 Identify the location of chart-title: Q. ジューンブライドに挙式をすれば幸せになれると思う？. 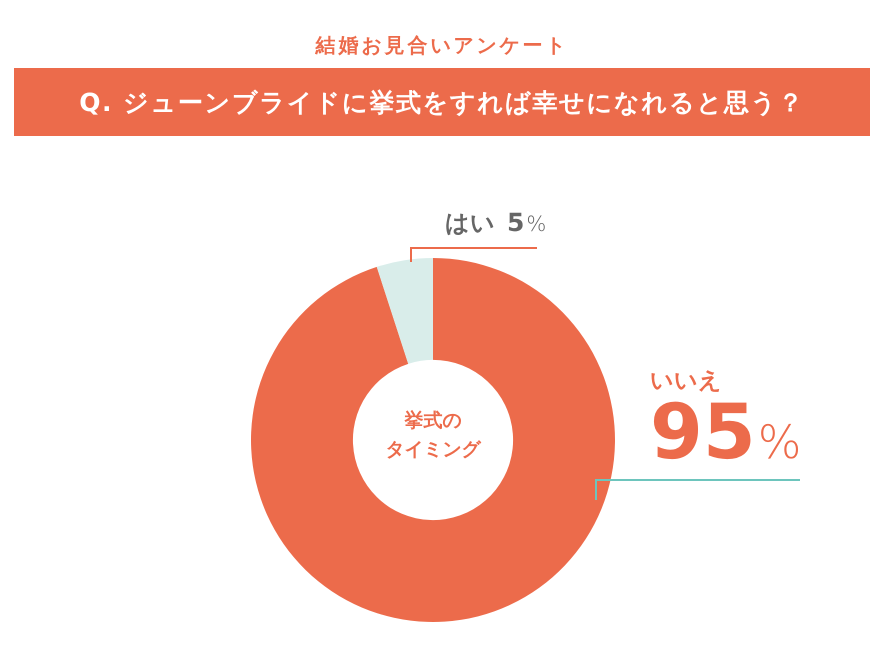
(442, 102).